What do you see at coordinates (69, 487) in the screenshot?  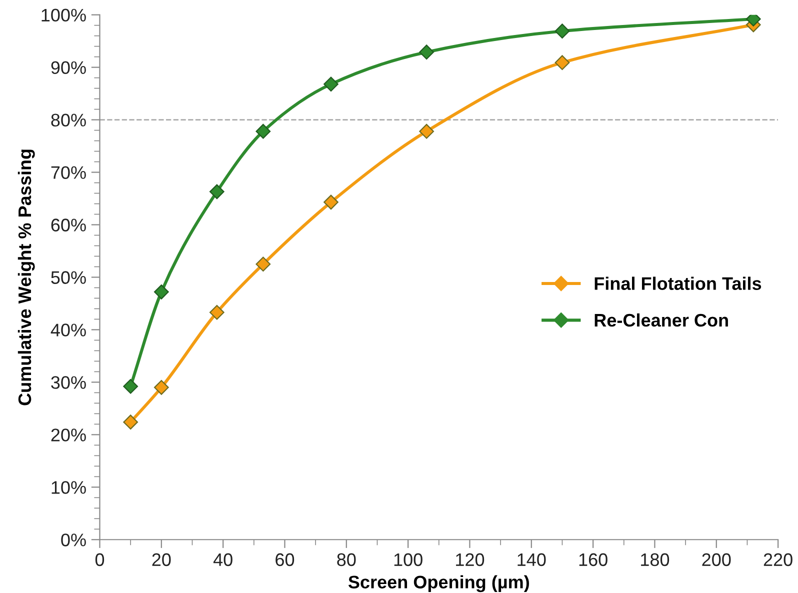 I see `y-tick-label: 10%` at bounding box center [69, 487].